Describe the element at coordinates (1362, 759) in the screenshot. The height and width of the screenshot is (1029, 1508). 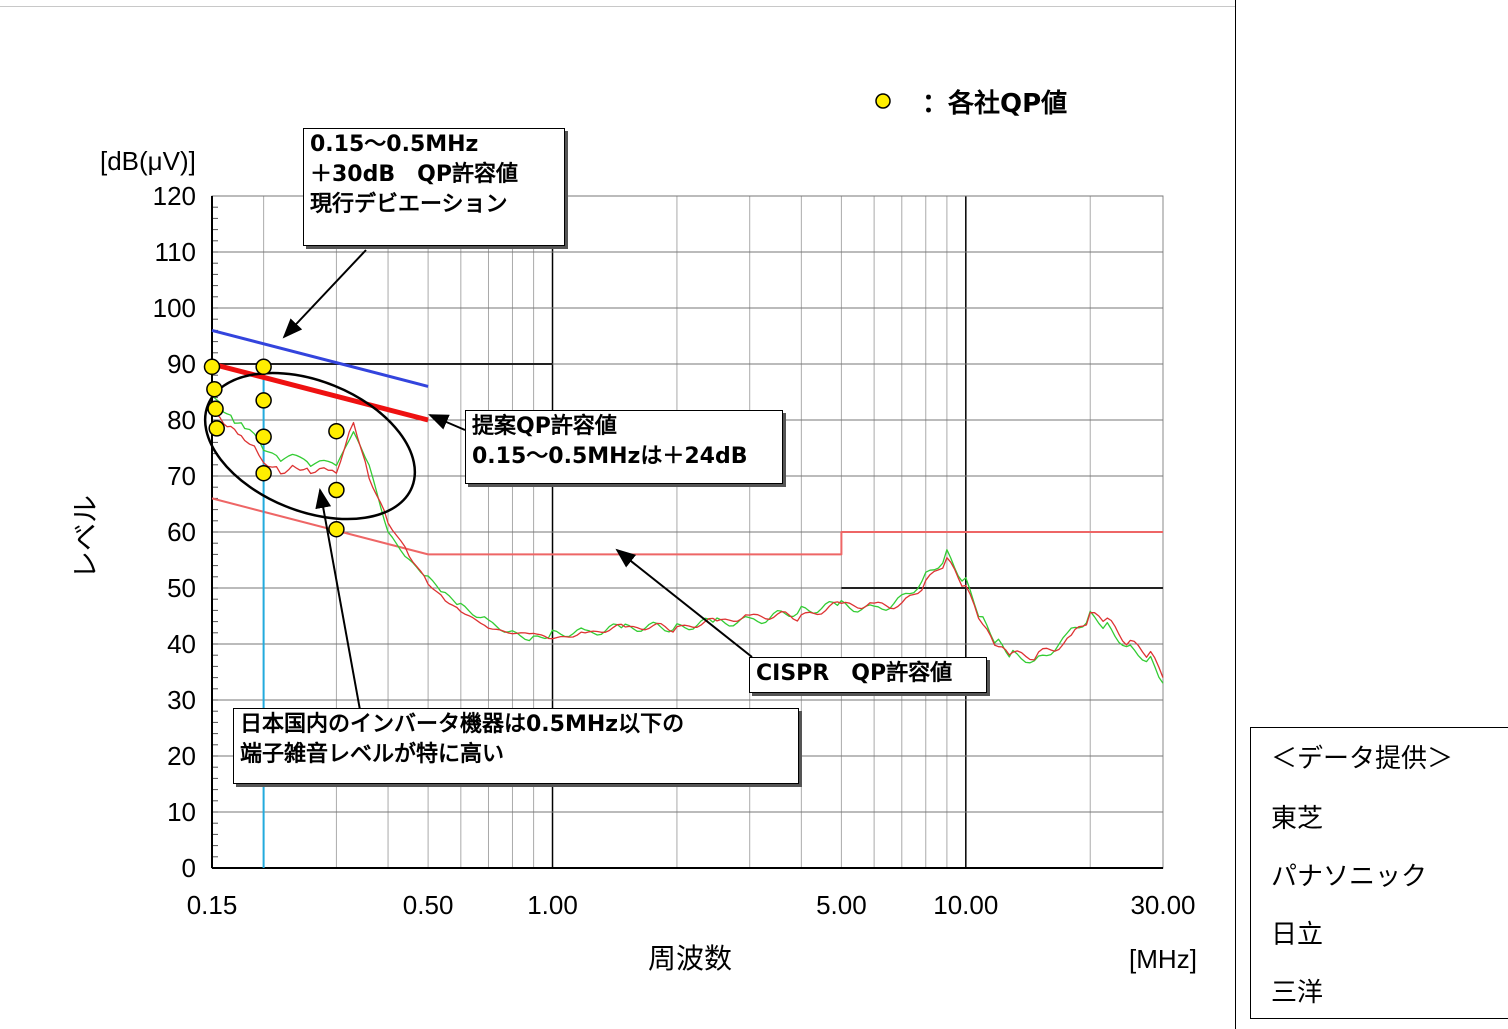
I see `provider-title: ＜データ提供＞` at that location.